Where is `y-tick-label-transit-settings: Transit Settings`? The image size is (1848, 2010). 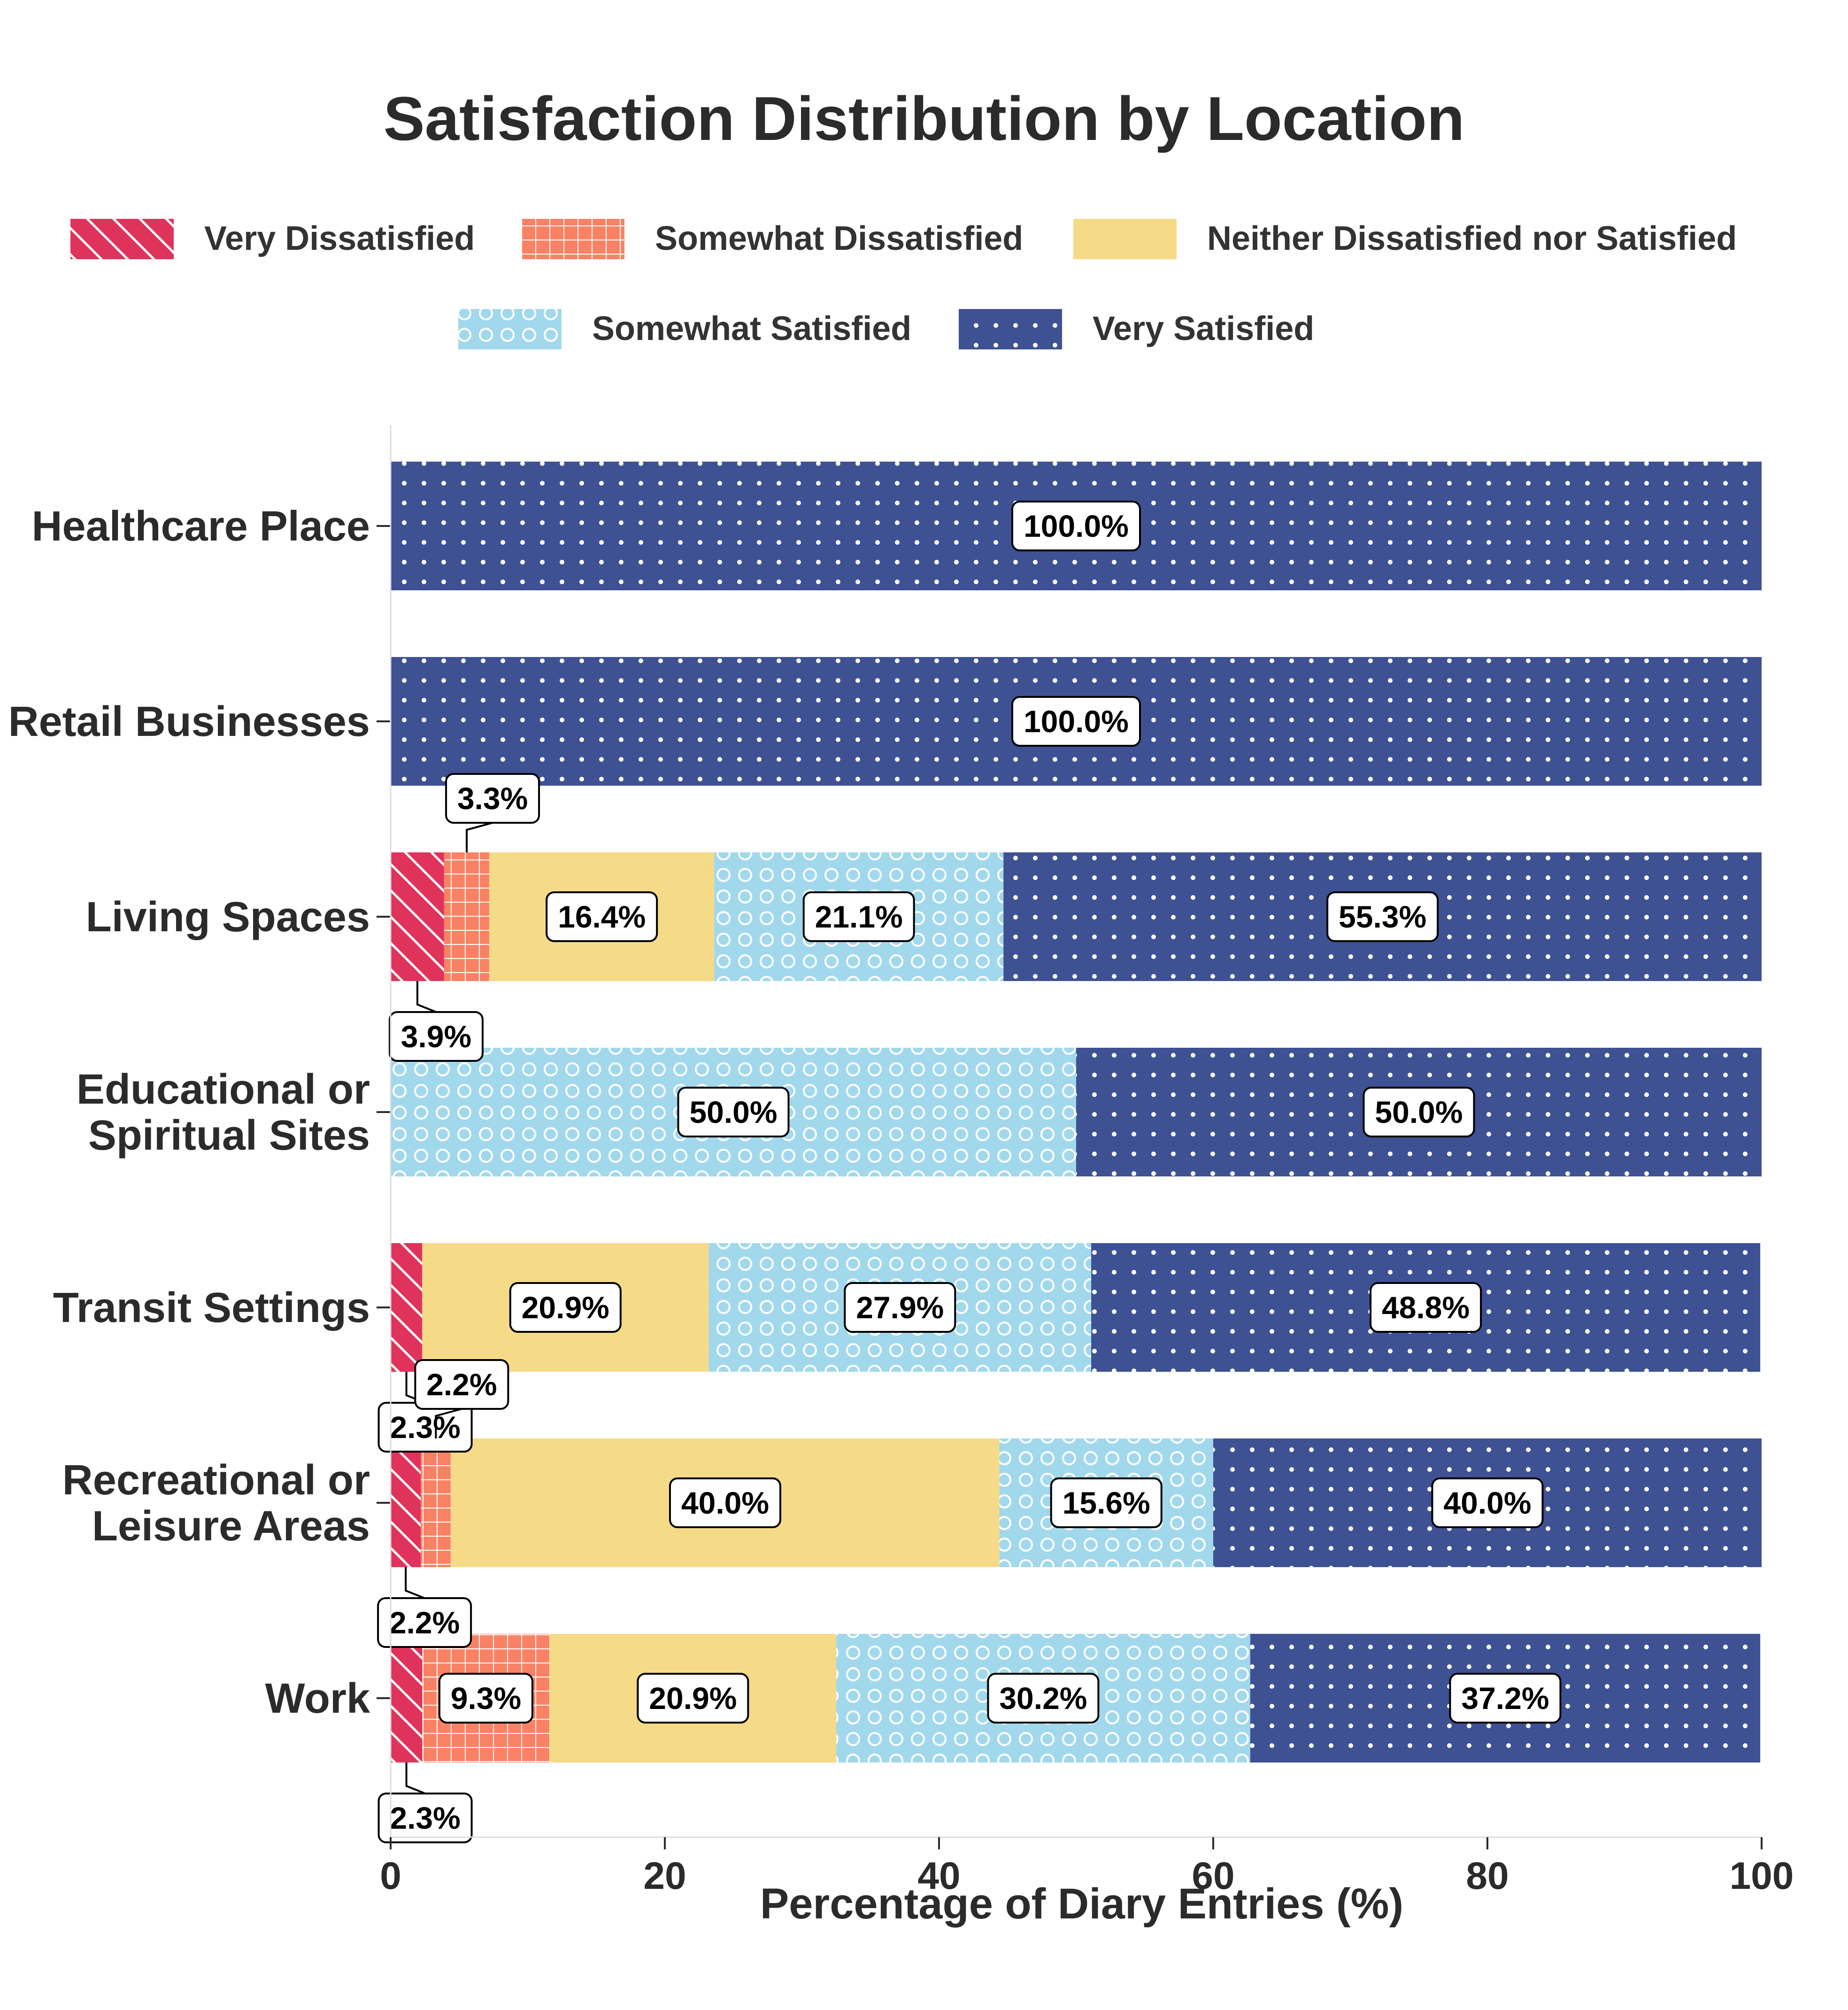
y-tick-label-transit-settings: Transit Settings is located at coordinates (211, 1307).